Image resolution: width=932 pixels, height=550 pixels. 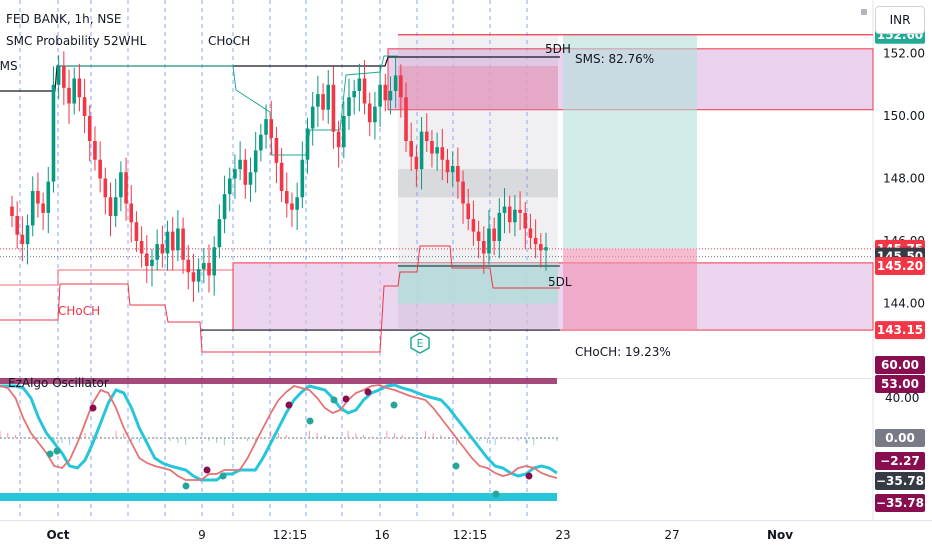 What do you see at coordinates (76, 41) in the screenshot?
I see `indicator-title: SMC Probability 52WHL` at bounding box center [76, 41].